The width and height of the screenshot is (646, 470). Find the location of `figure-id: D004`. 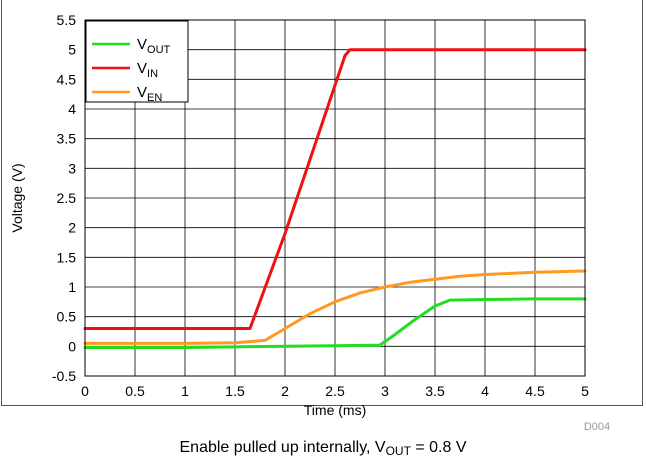

figure-id: D004 is located at coordinates (597, 425).